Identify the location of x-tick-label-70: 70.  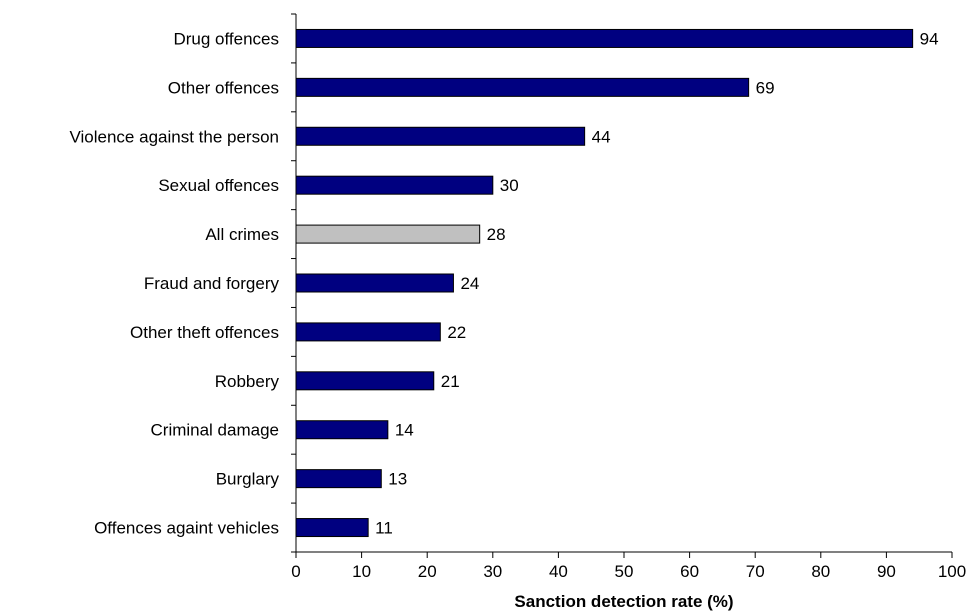
(755, 571).